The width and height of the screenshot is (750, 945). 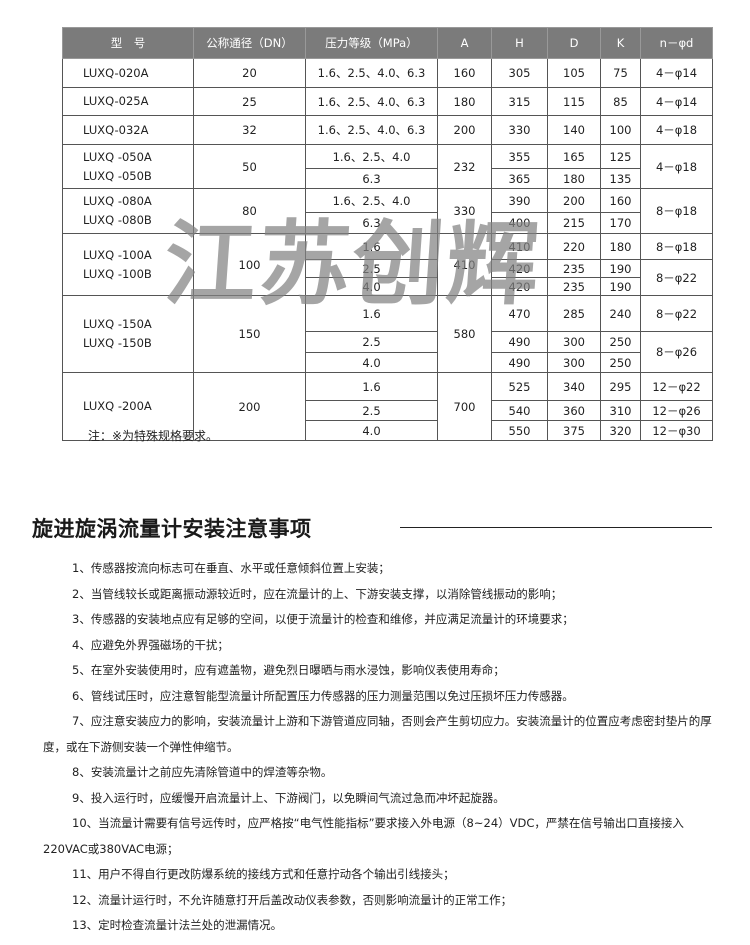 I want to click on table-row: 2.5 420 235 190 8－φ22, so click(x=388, y=277).